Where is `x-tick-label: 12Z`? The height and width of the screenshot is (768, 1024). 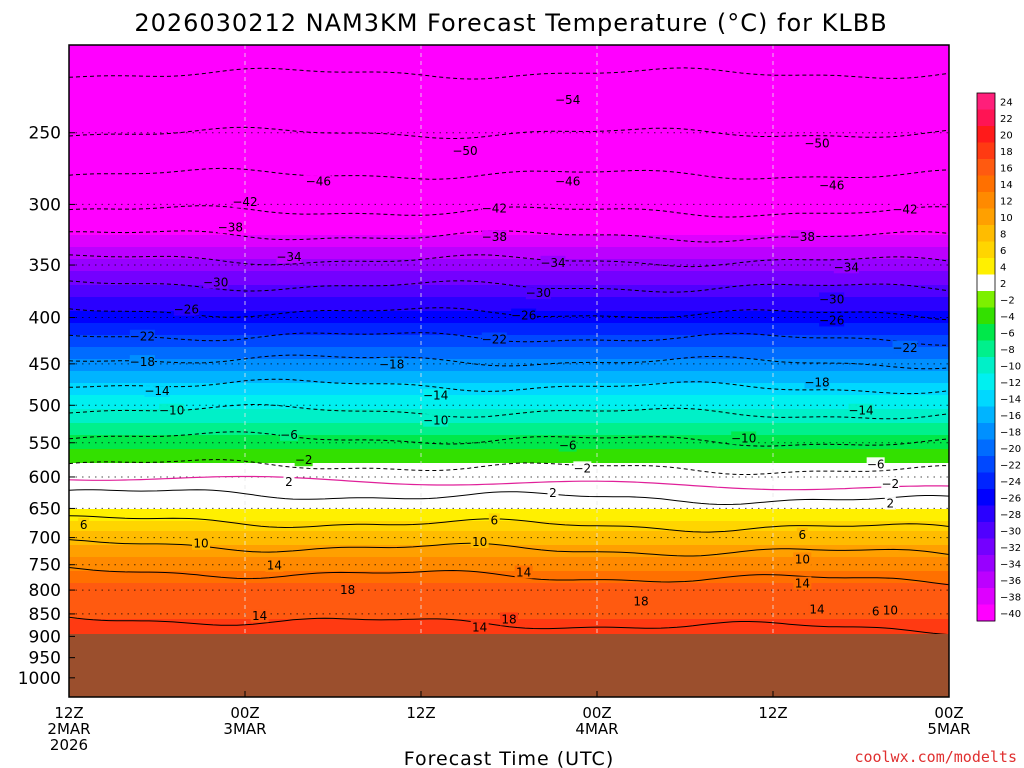 x-tick-label: 12Z is located at coordinates (772, 713).